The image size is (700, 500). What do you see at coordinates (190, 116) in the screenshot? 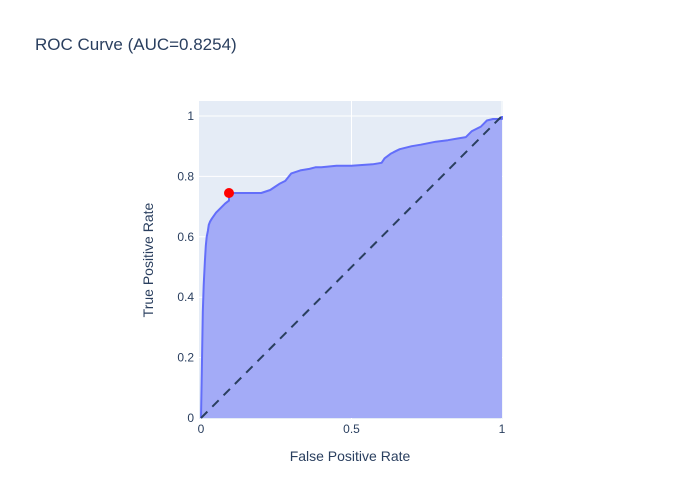
I see `y-tick-label: 1` at bounding box center [190, 116].